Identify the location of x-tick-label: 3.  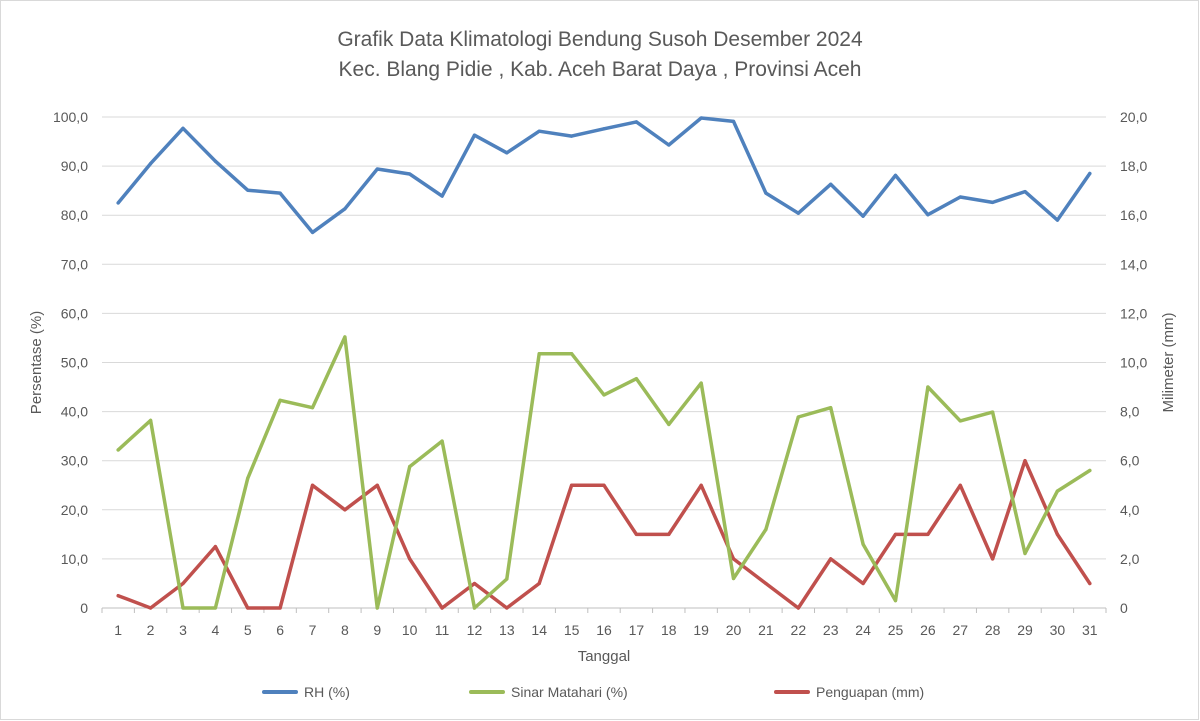
(183, 630).